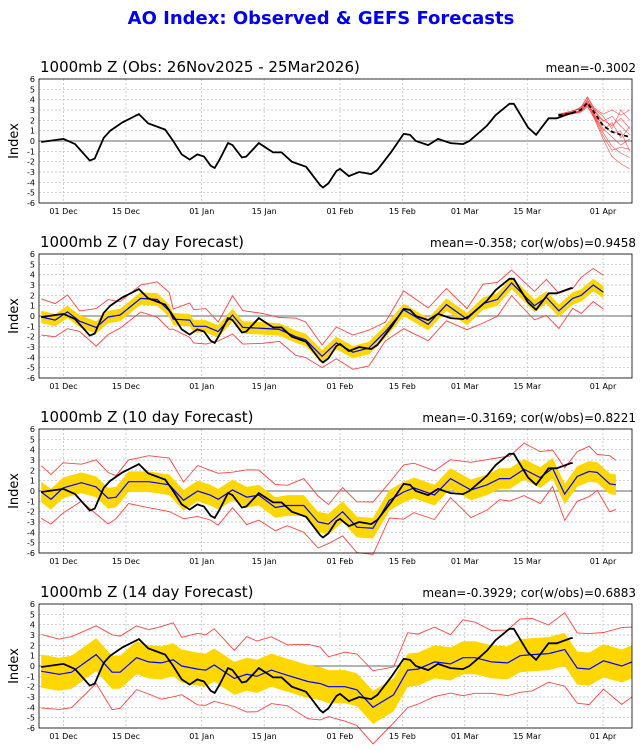 The height and width of the screenshot is (750, 642). I want to click on chart-title: AO Index: Observed & GEFS Forecasts, so click(321, 18).